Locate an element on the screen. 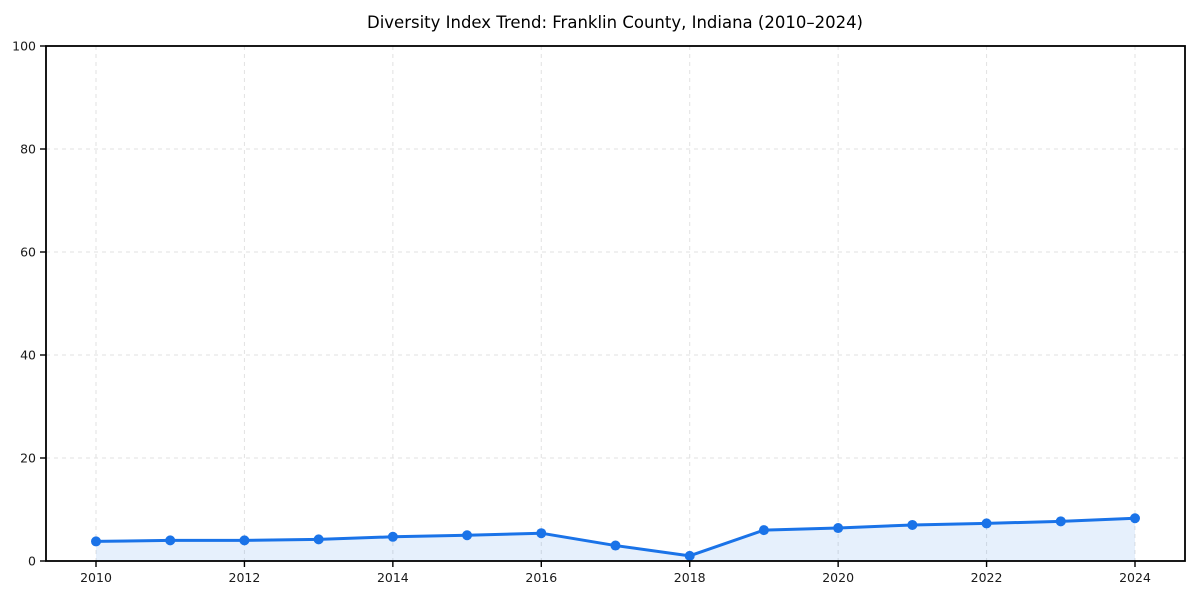  x-tick-label: 2024 is located at coordinates (1135, 577).